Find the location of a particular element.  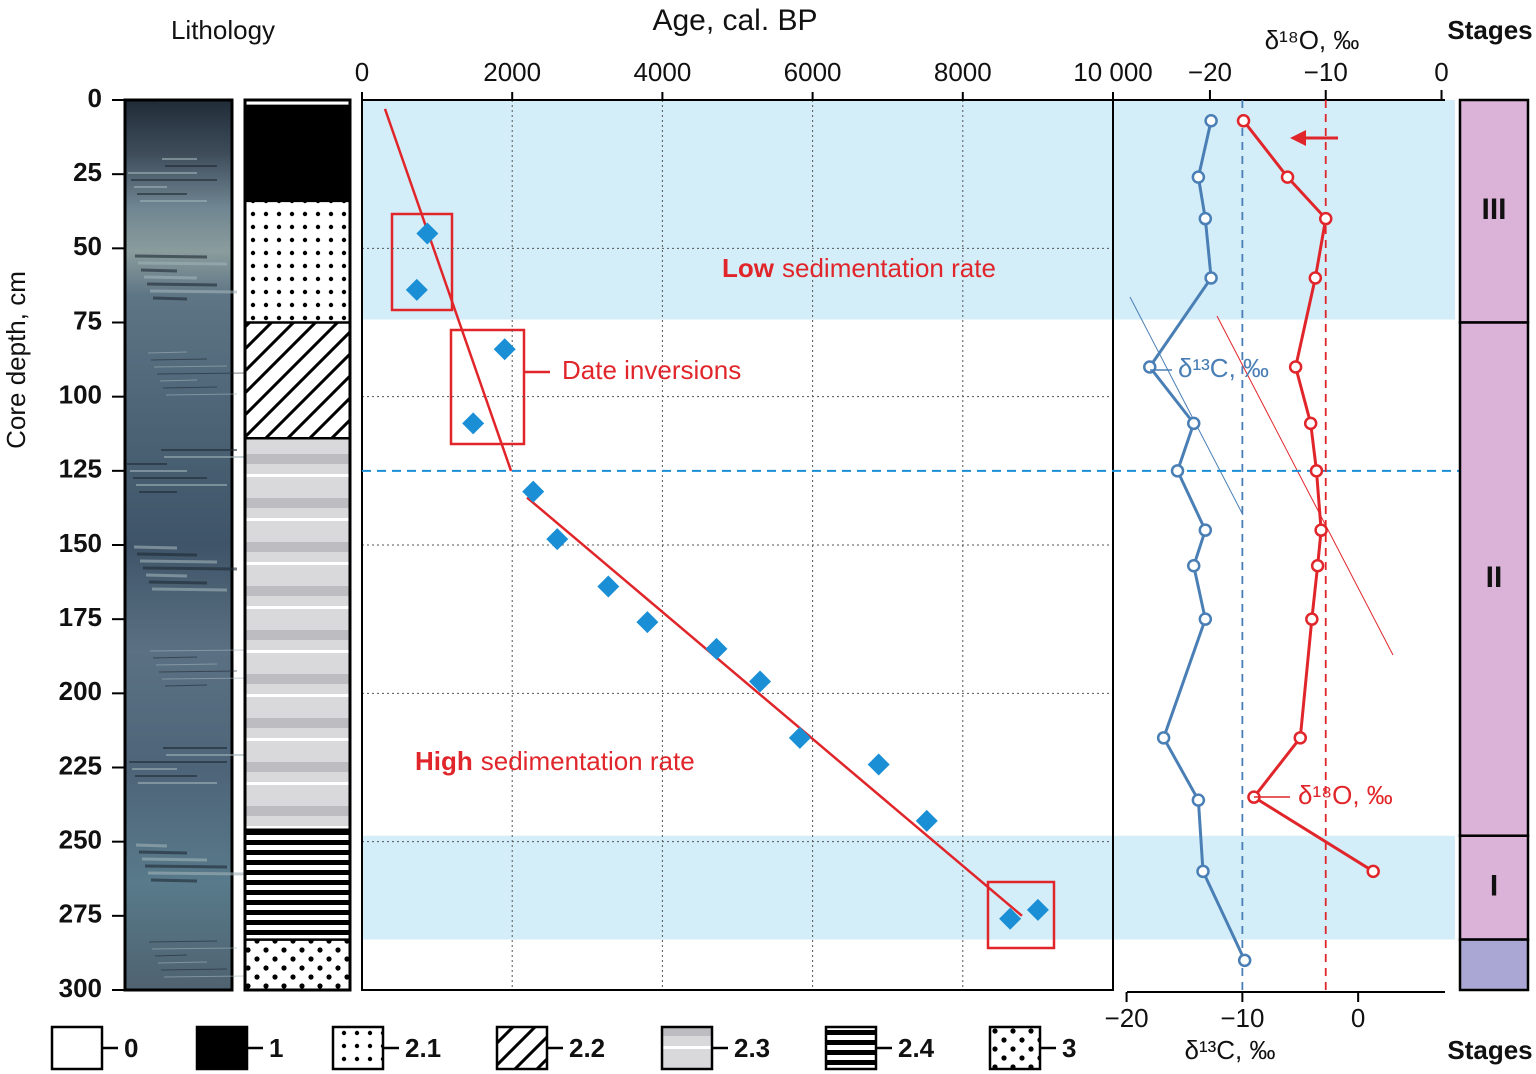

legend-label: 3 is located at coordinates (1069, 1048).